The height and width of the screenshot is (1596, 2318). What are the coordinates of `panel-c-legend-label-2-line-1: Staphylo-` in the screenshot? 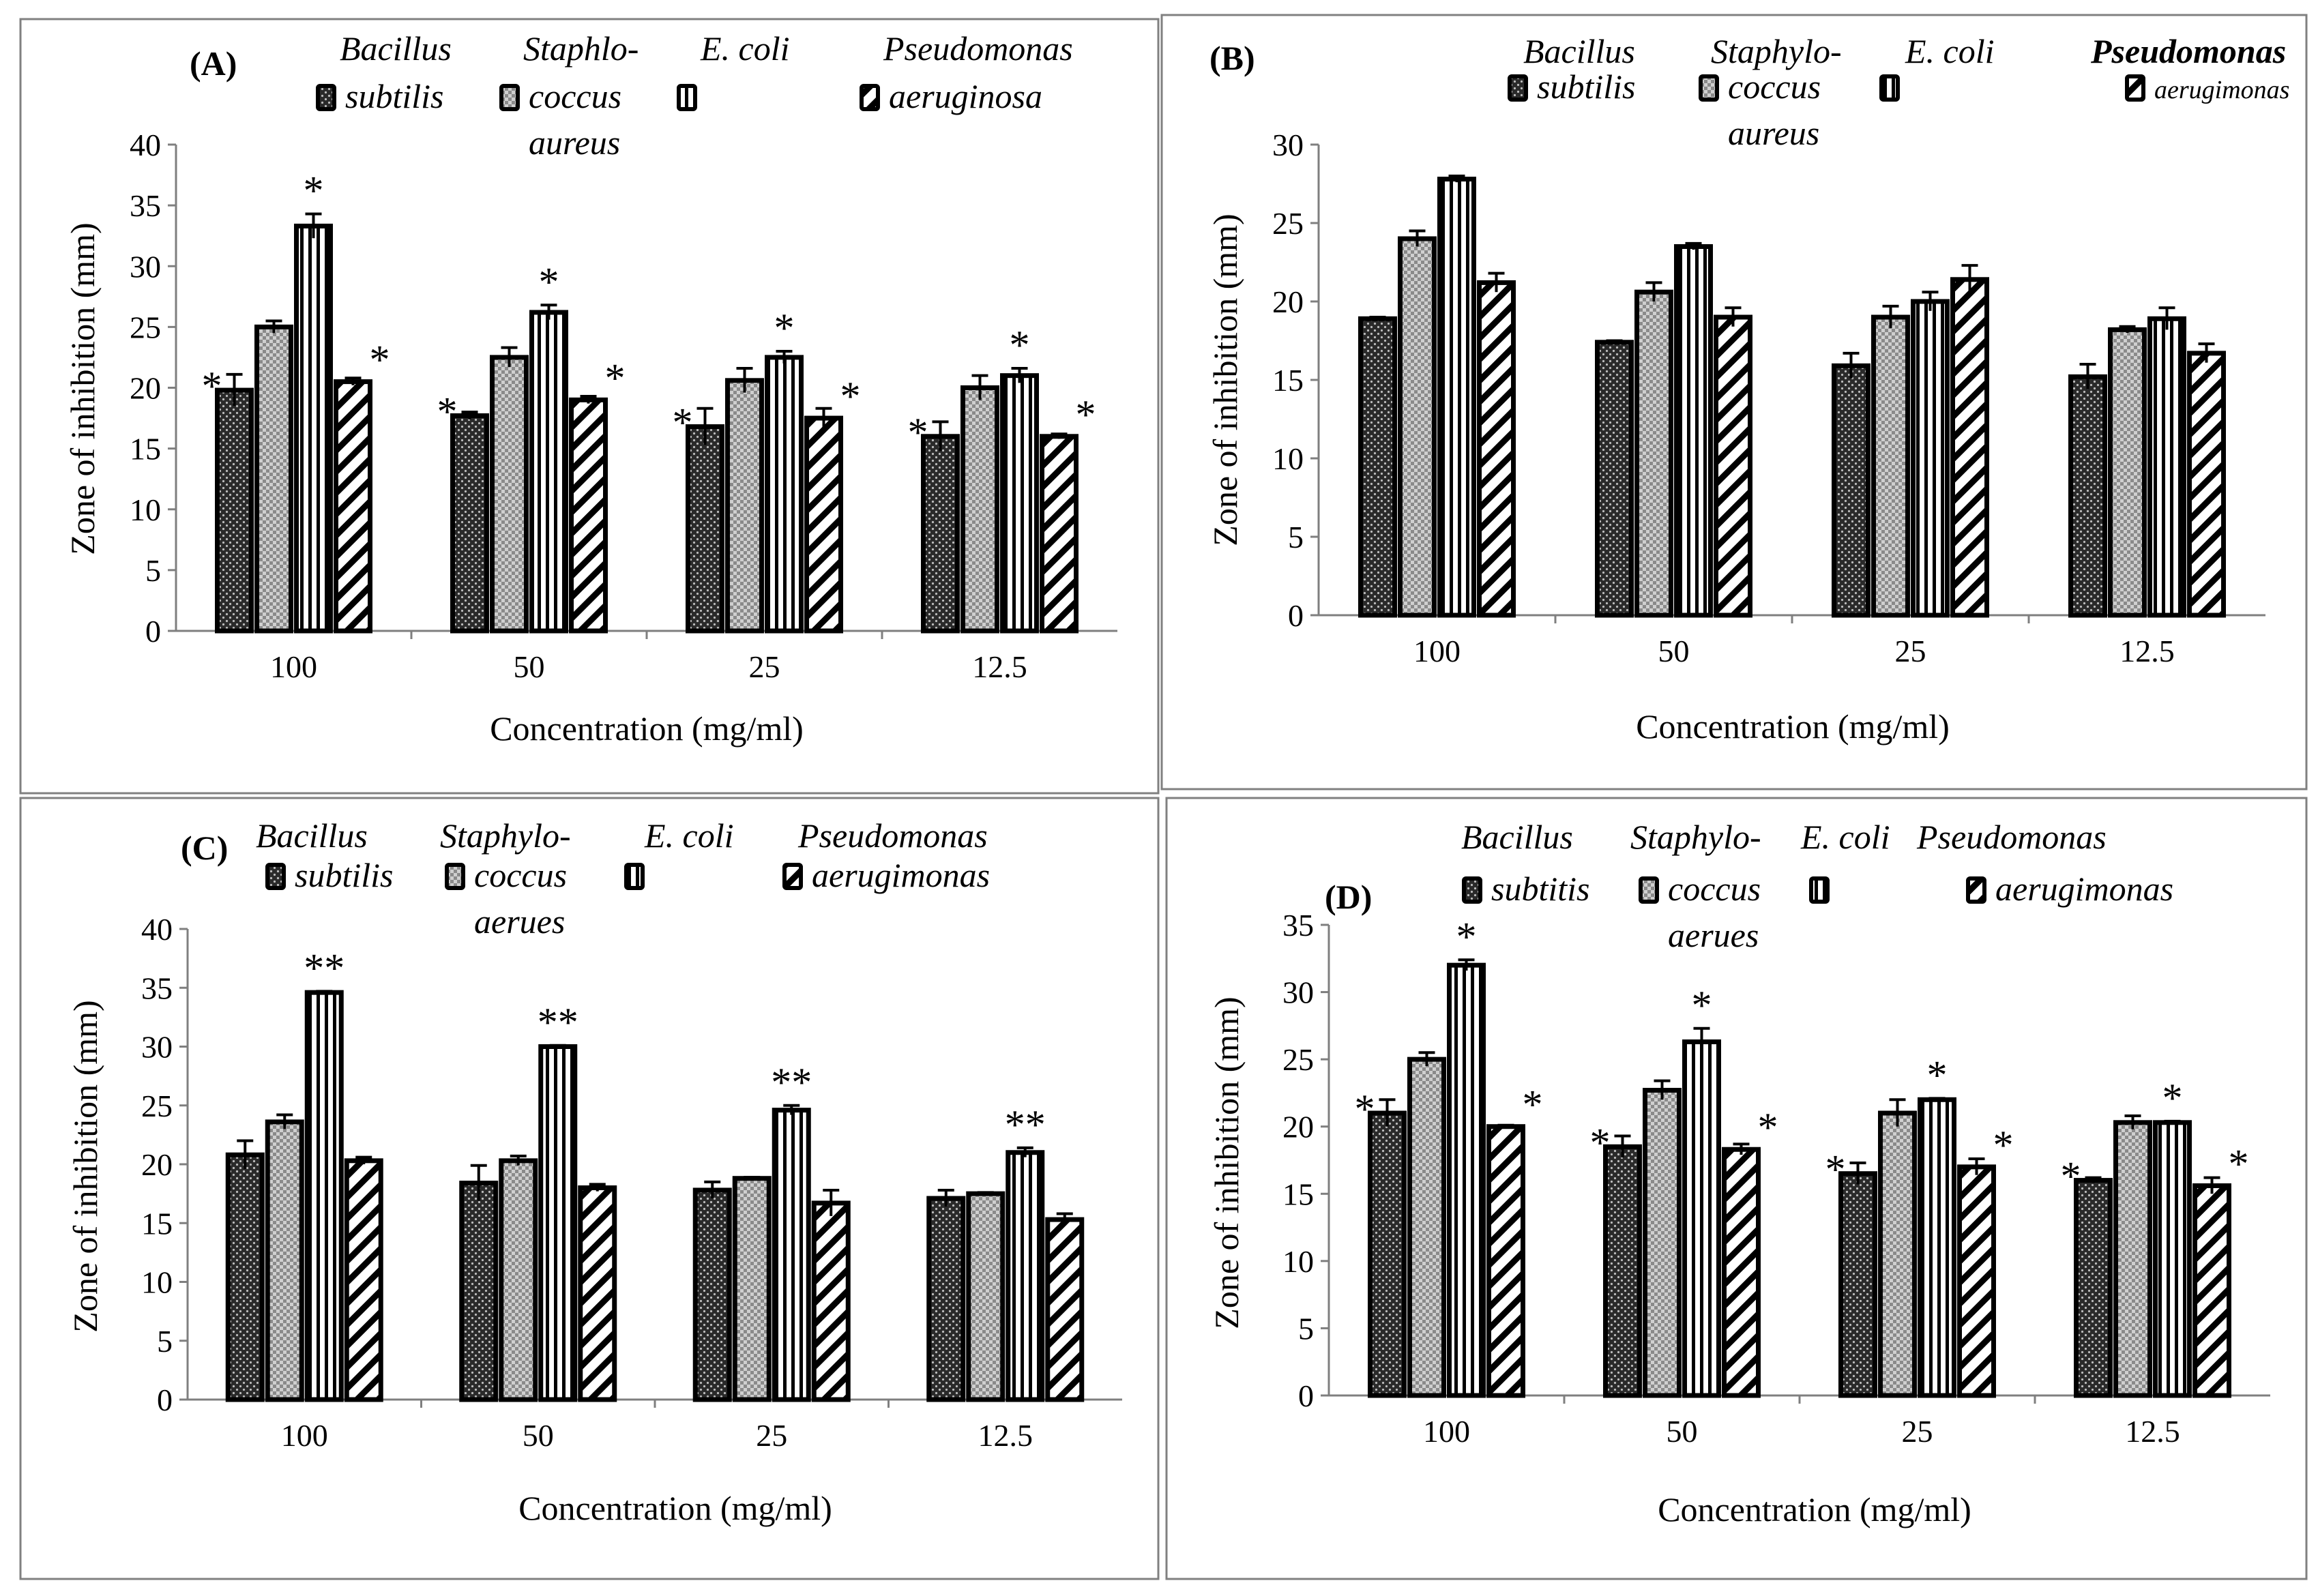 It's located at (506, 835).